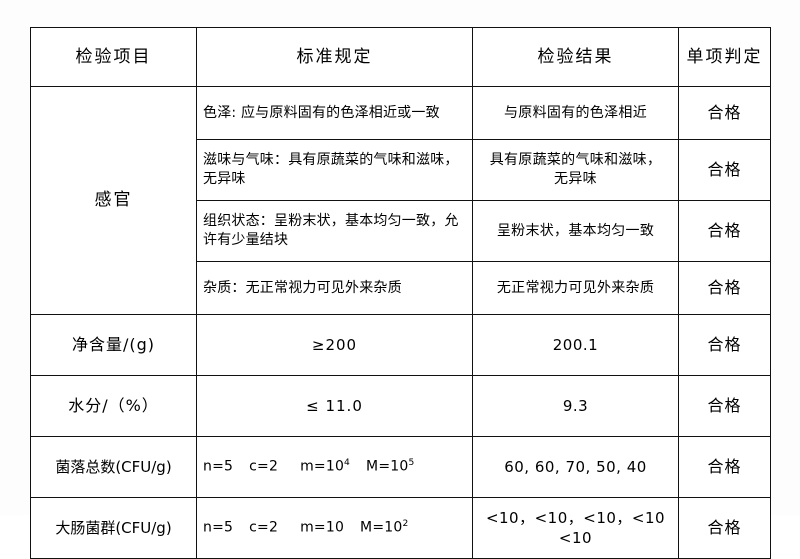  I want to click on cell-judgement-texture: 合格, so click(724, 231).